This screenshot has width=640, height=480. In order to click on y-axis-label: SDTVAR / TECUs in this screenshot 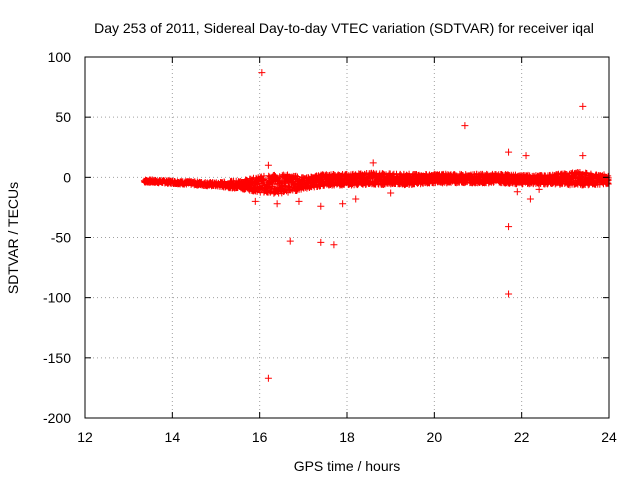, I will do `click(13, 238)`.